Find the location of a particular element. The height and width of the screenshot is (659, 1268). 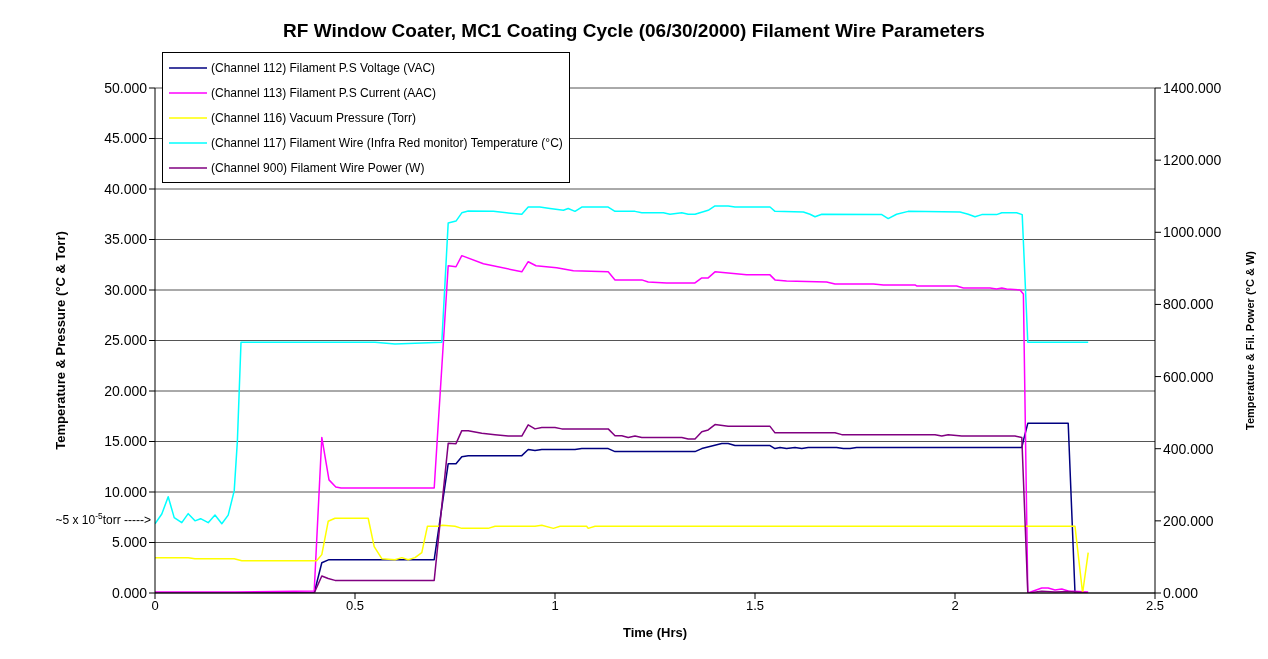

y2-tick-label: 400.000 is located at coordinates (1188, 448).